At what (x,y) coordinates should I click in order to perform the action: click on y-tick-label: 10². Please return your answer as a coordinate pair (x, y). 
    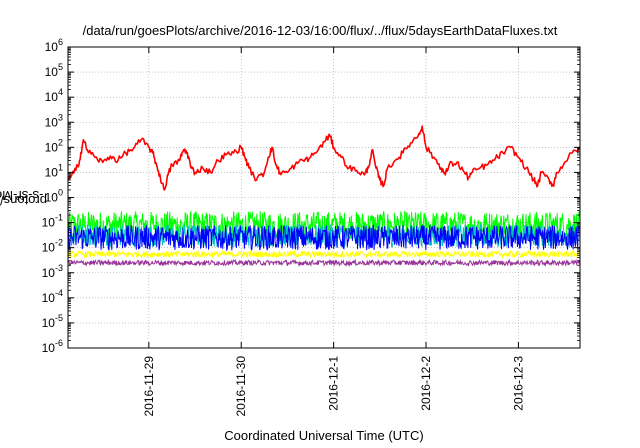
    Looking at the image, I should click on (54, 145).